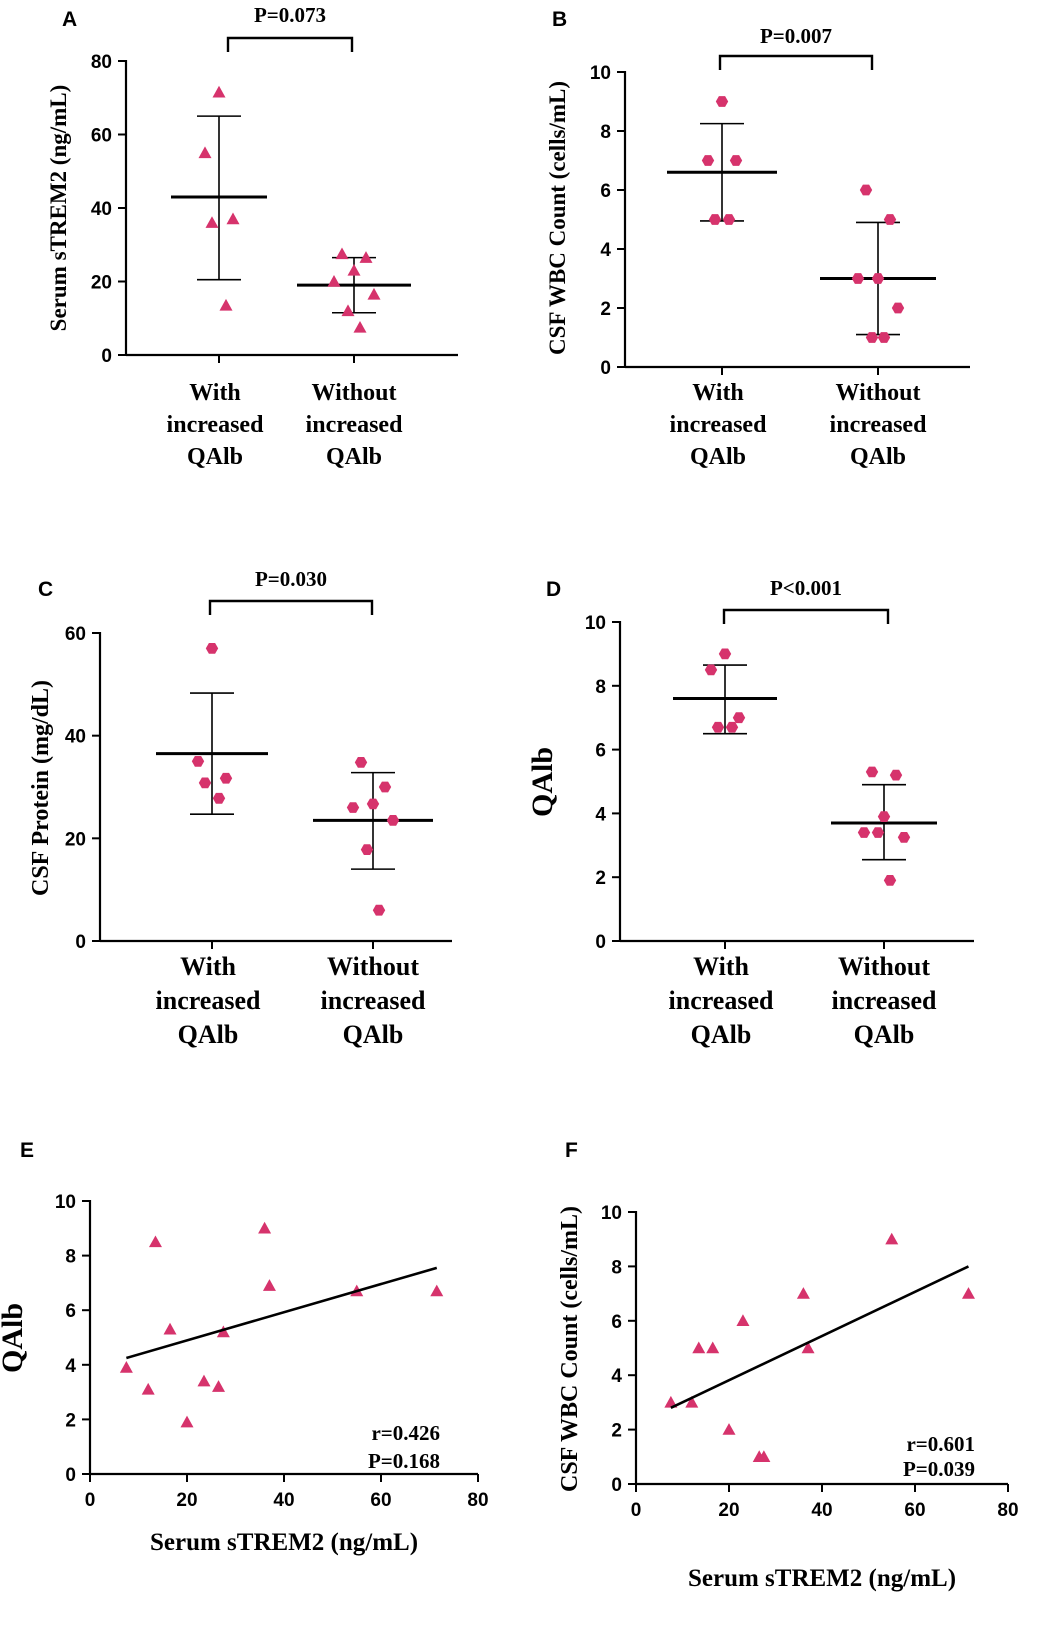 The height and width of the screenshot is (1631, 1063). What do you see at coordinates (914, 1510) in the screenshot?
I see `x-tick-label: 60` at bounding box center [914, 1510].